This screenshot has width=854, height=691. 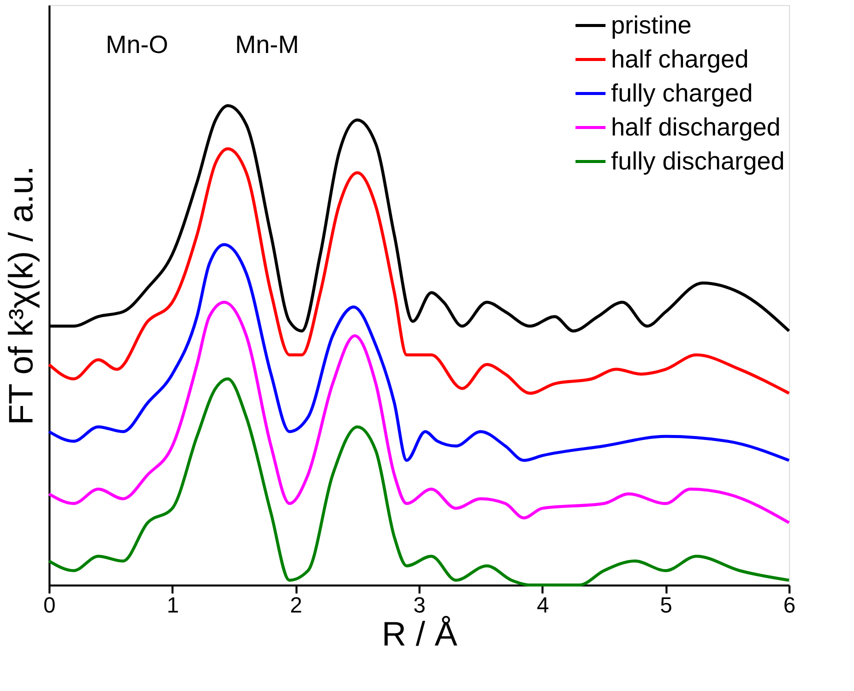 I want to click on y-axis-title: FT of k³χ(k) / a.u., so click(x=21, y=296).